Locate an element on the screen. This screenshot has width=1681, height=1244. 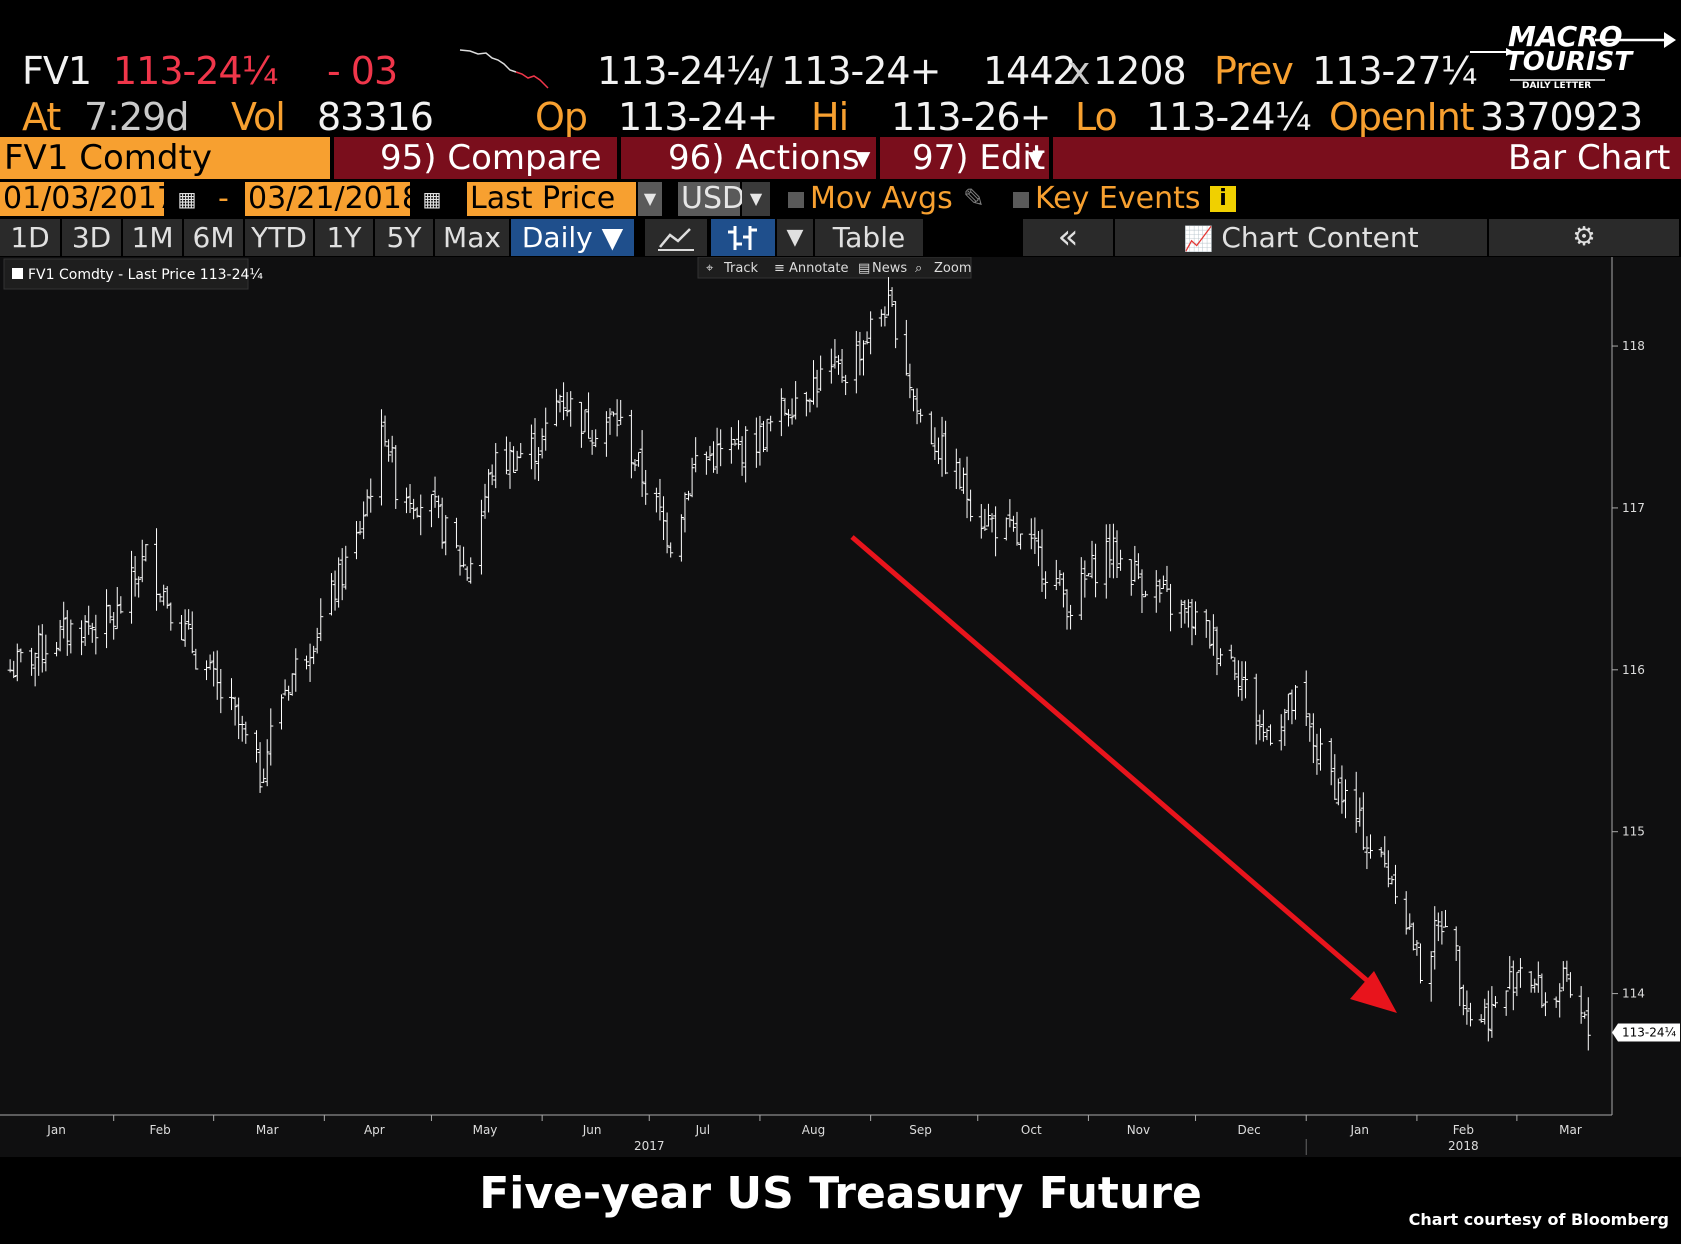
ask-price: 113-24+ is located at coordinates (861, 71).